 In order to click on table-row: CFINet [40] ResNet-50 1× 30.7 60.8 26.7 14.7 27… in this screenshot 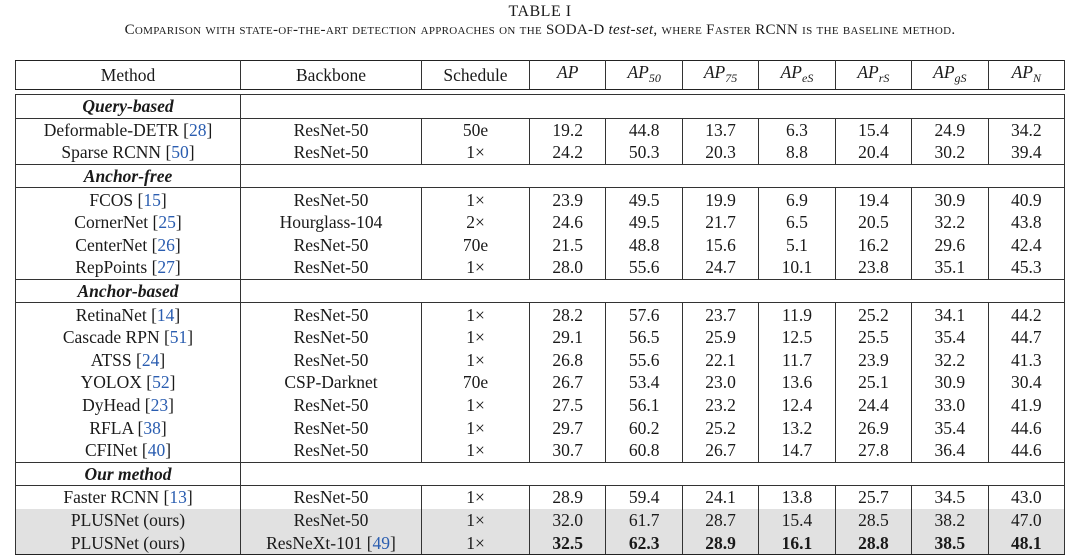, I will do `click(540, 450)`.